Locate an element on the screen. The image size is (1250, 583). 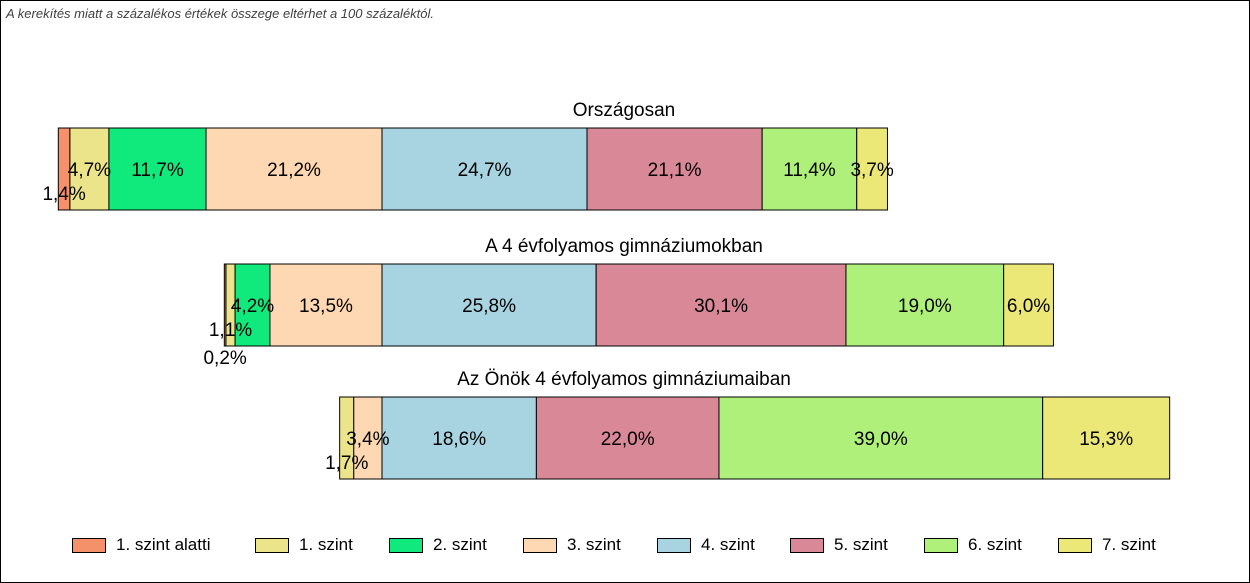
legend-label: 3. szint is located at coordinates (594, 544).